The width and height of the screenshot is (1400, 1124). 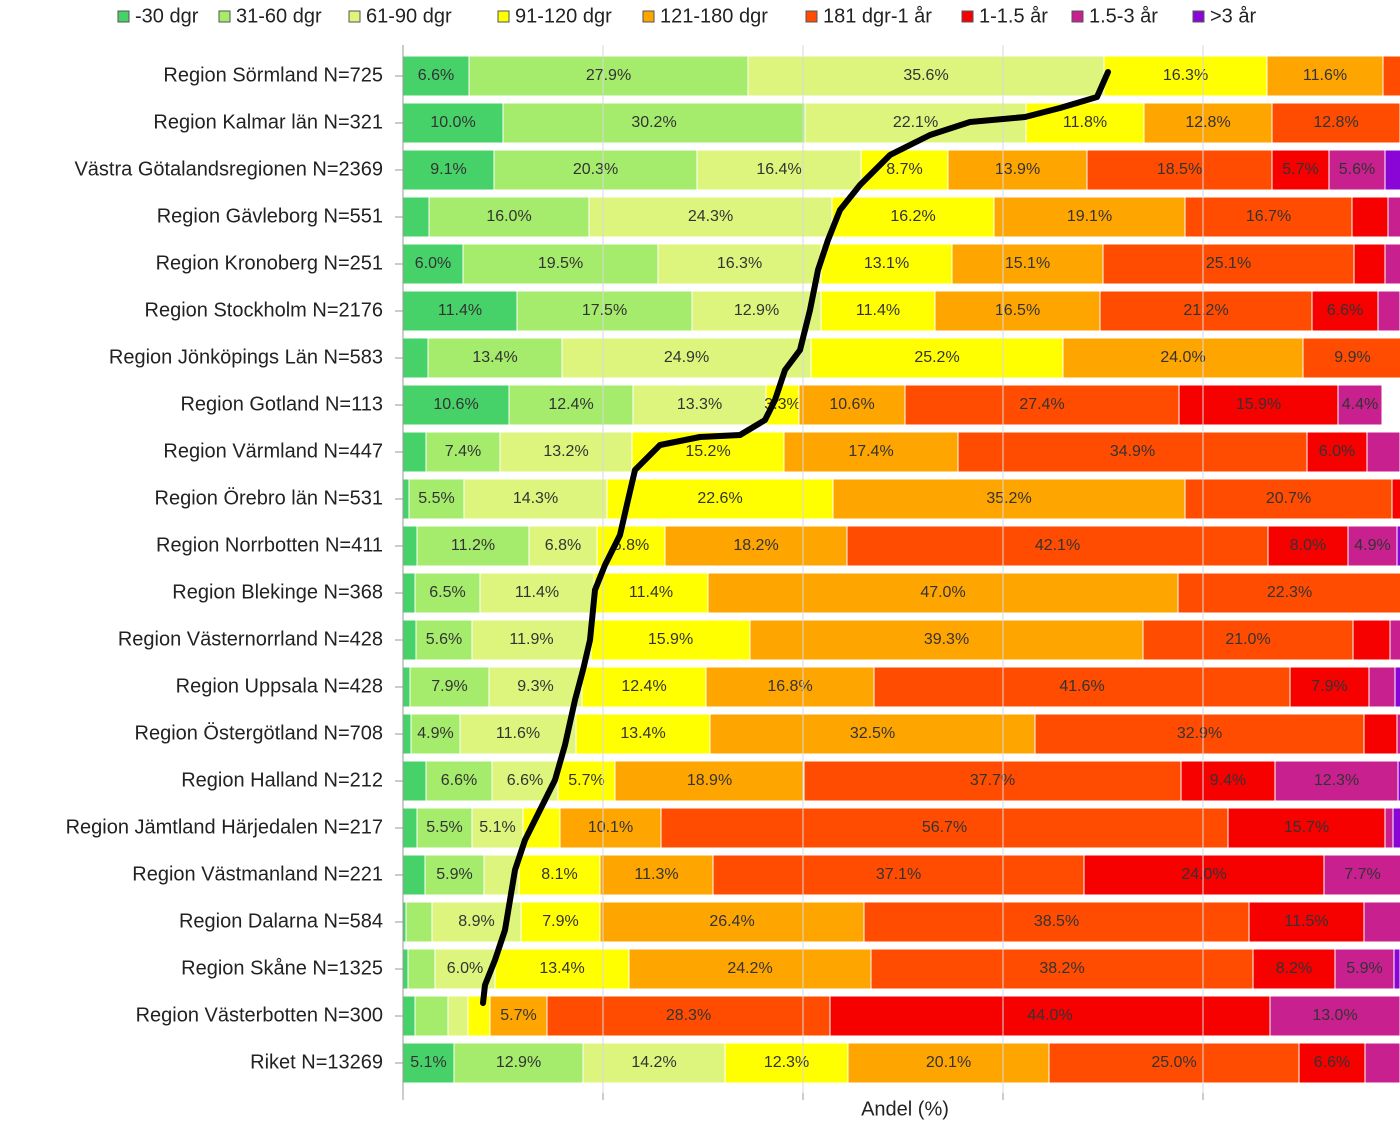 What do you see at coordinates (228, 169) in the screenshot?
I see `y-tick-label: Västra Götalandsregionen N=2369` at bounding box center [228, 169].